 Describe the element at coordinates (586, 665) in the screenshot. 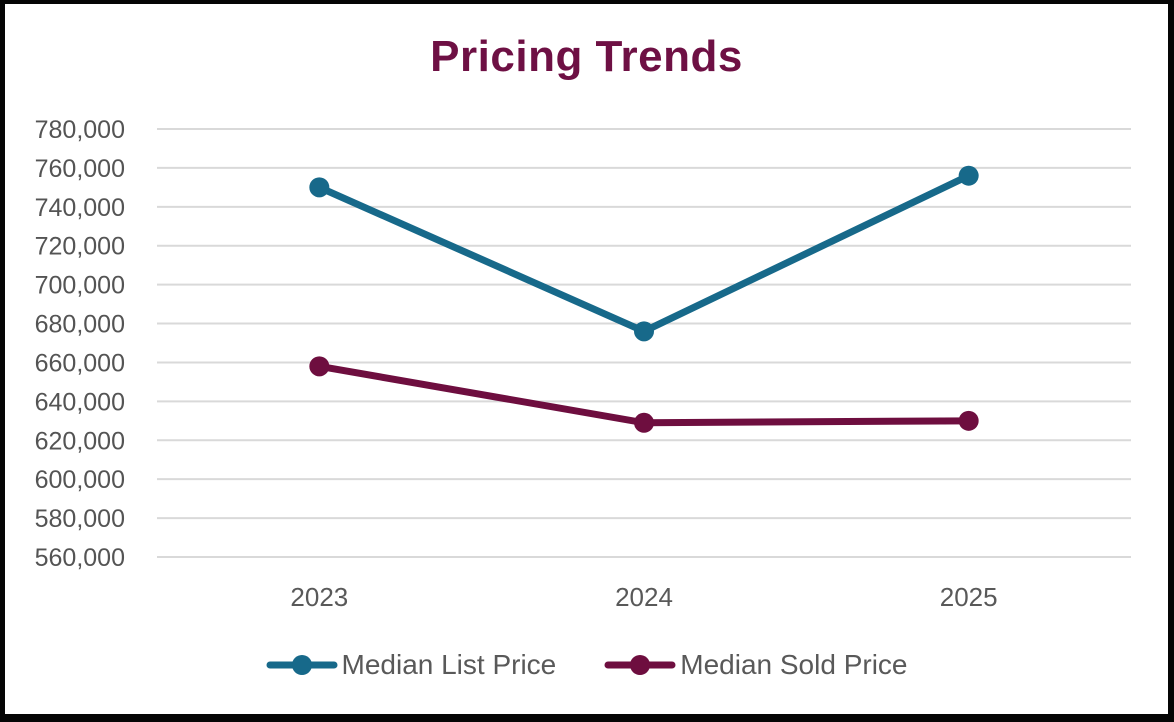

I see `legend: Median List Price Median Sold Price` at that location.